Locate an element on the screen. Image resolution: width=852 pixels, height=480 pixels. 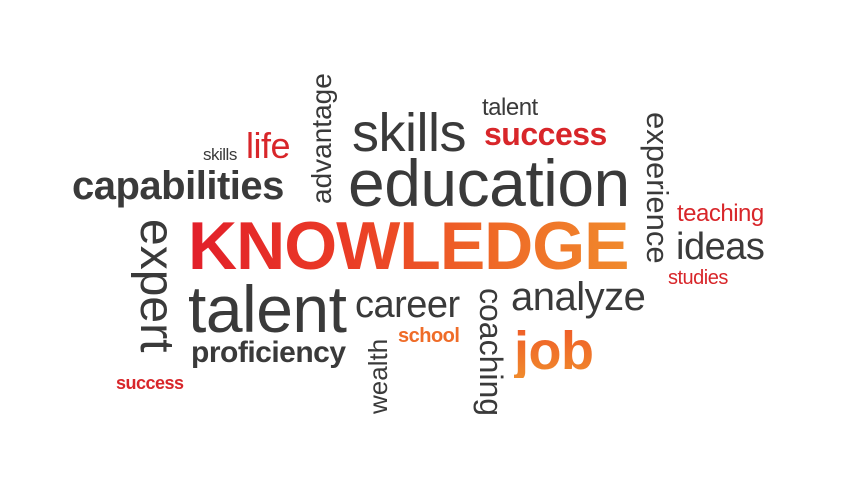
word-knowledge: KNOWLEDGE is located at coordinates (409, 246).